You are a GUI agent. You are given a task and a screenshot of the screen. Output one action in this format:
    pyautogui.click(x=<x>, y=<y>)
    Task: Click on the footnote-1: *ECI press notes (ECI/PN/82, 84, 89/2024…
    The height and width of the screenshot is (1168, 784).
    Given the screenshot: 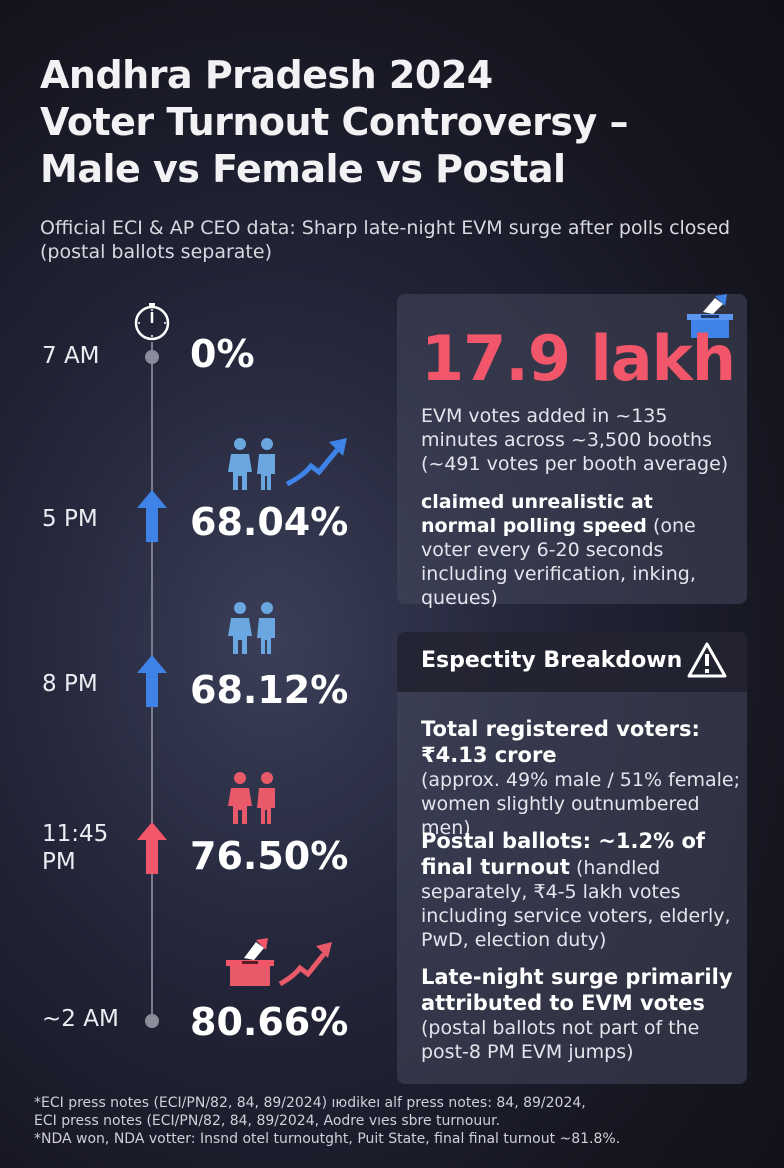 What is the action you would take?
    pyautogui.click(x=310, y=1103)
    